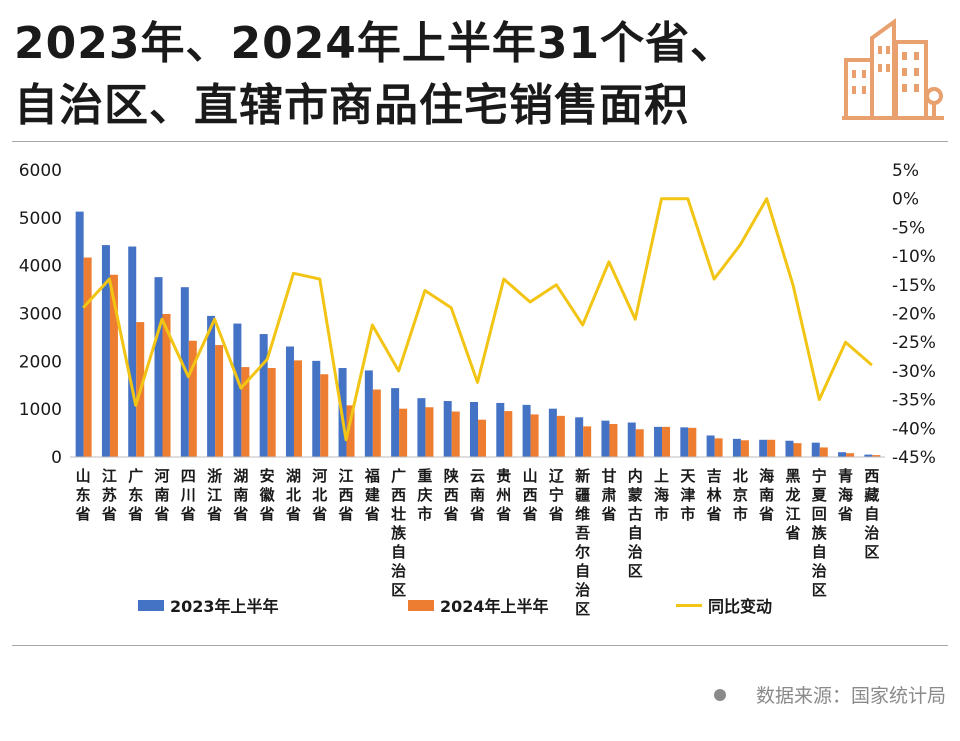 This screenshot has width=960, height=741. I want to click on category-label-21: 内蒙古自治区, so click(635, 523).